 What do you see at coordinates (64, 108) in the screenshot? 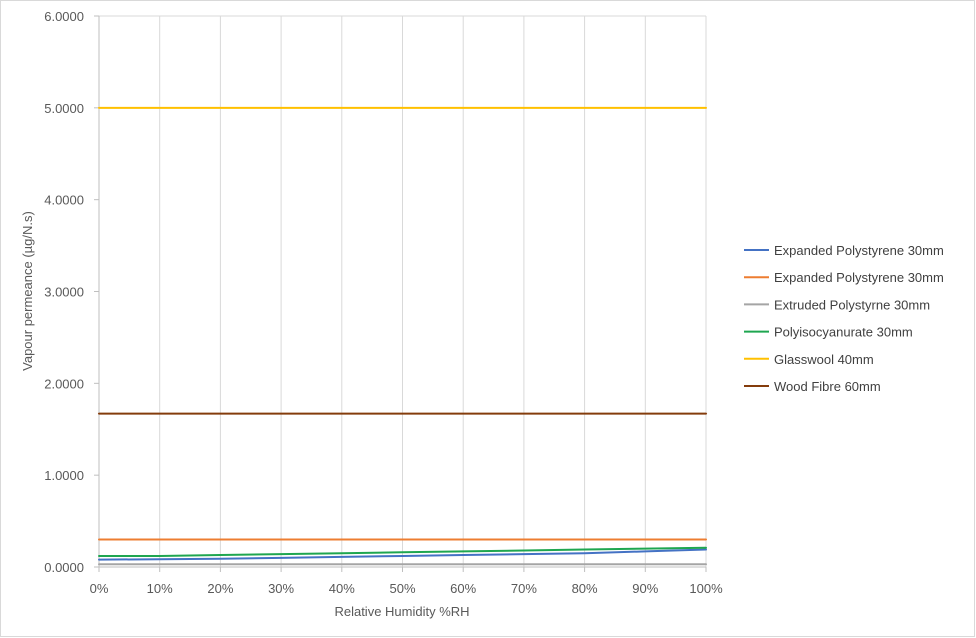
I see `y-tick-label: 5.0000` at bounding box center [64, 108].